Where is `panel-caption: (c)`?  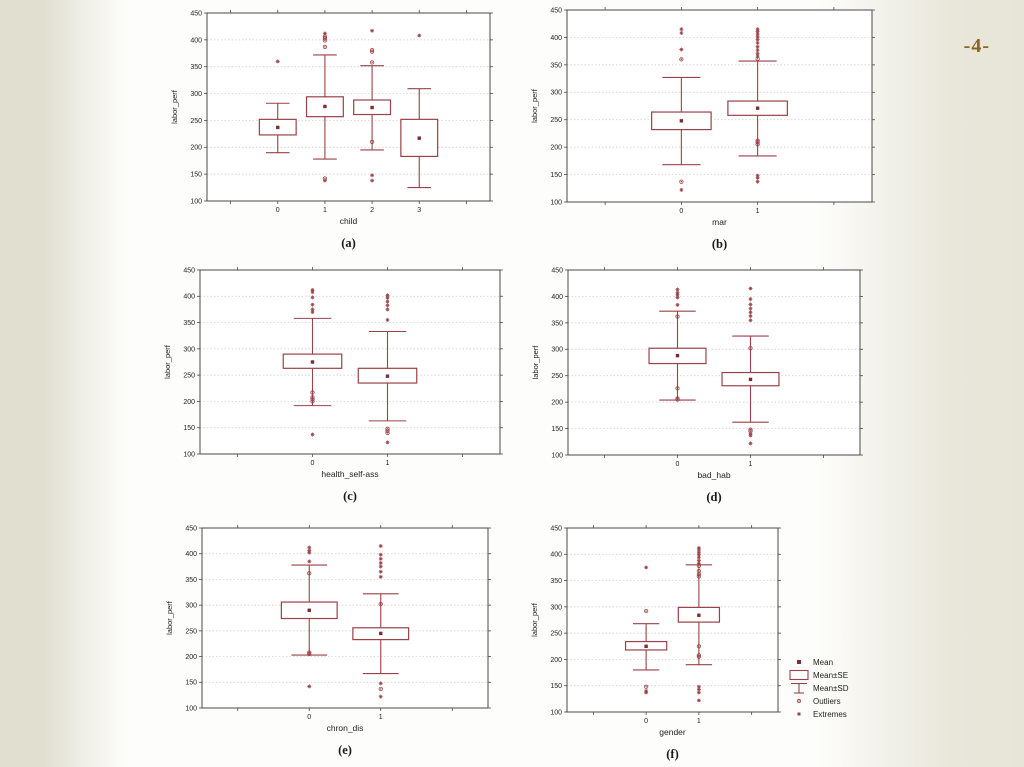
panel-caption: (c) is located at coordinates (350, 496).